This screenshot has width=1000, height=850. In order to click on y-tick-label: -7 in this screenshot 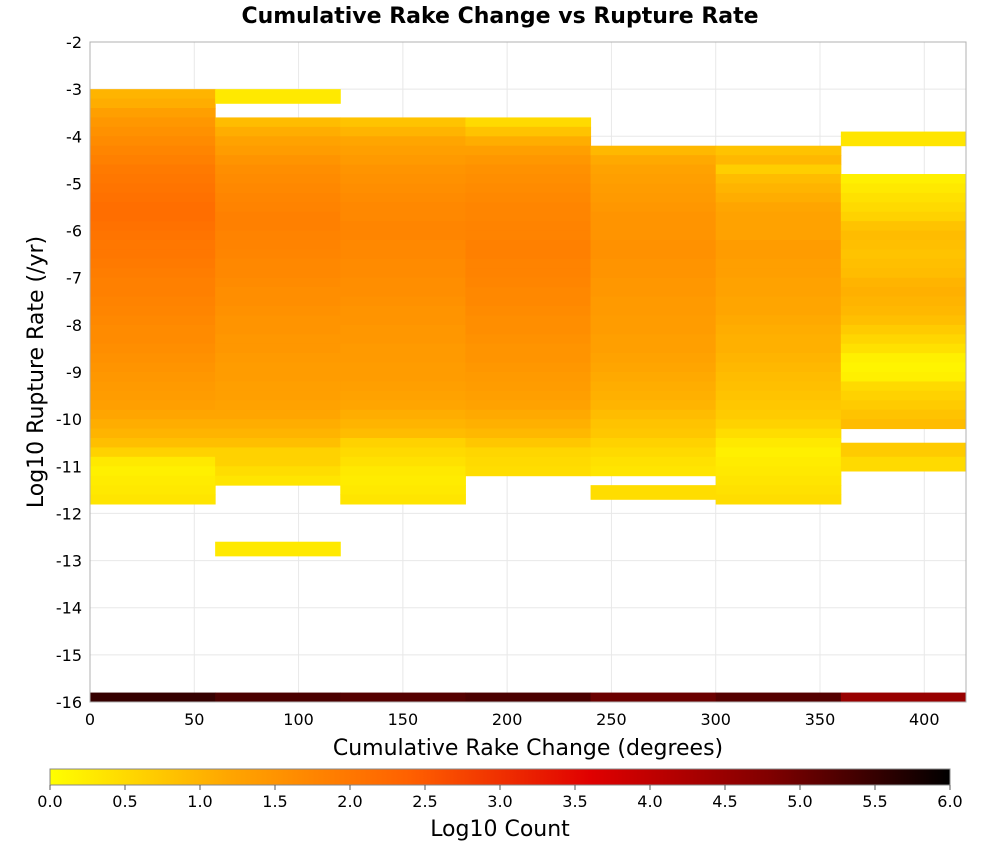, I will do `click(74, 278)`.